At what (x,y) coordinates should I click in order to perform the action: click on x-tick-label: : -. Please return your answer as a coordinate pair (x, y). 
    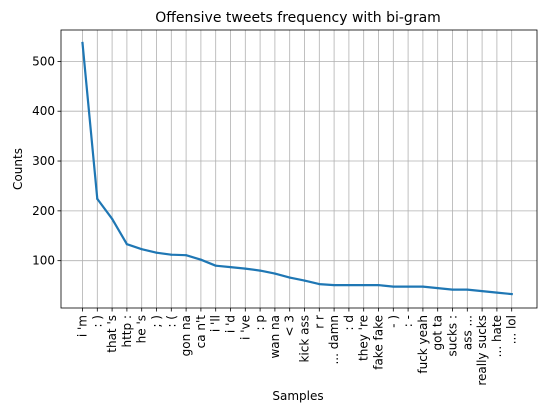
    Looking at the image, I should click on (408, 321).